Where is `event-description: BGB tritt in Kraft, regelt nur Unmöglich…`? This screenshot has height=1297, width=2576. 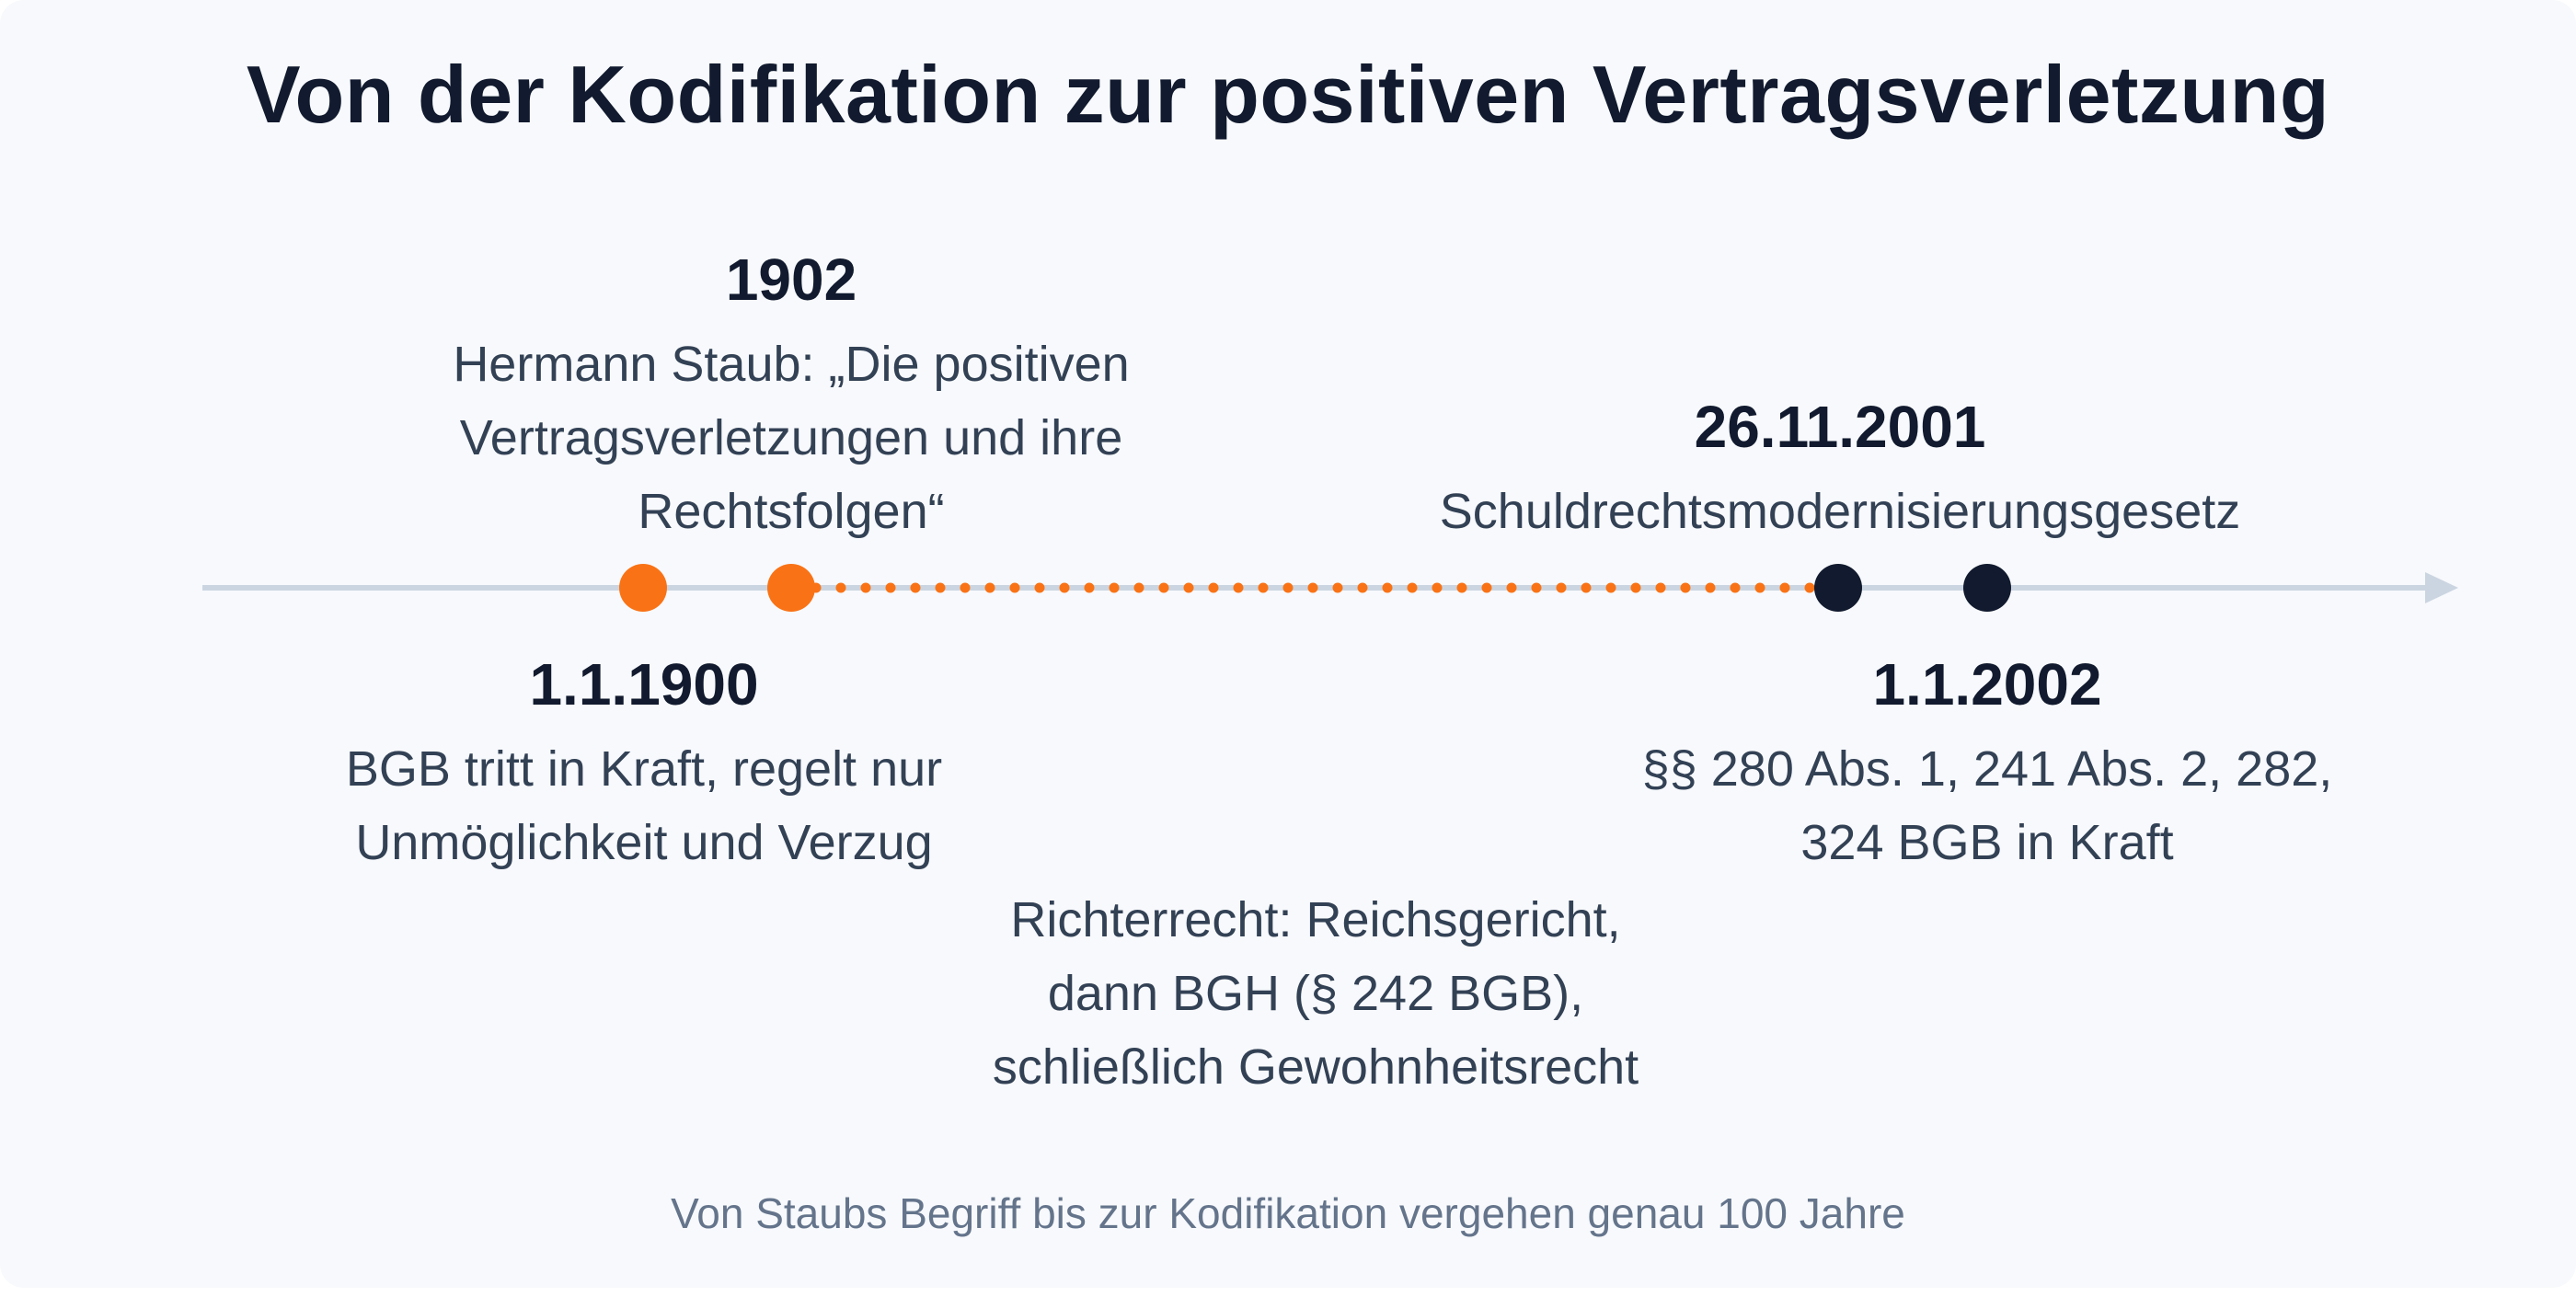
event-description: BGB tritt in Kraft, regelt nur Unmöglich… is located at coordinates (644, 805).